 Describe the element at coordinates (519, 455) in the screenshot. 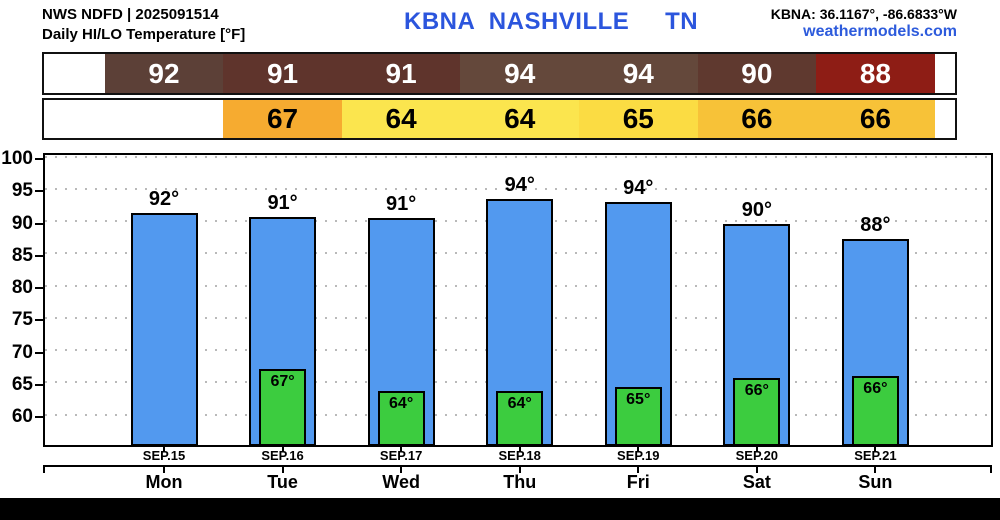

I see `date-label: SEP.18` at that location.